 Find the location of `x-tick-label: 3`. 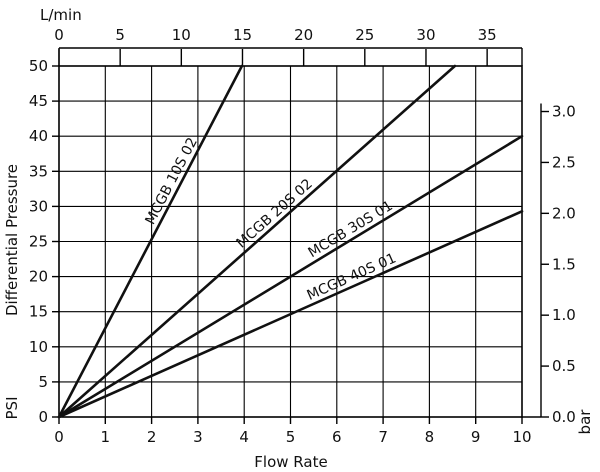

x-tick-label: 3 is located at coordinates (198, 437).